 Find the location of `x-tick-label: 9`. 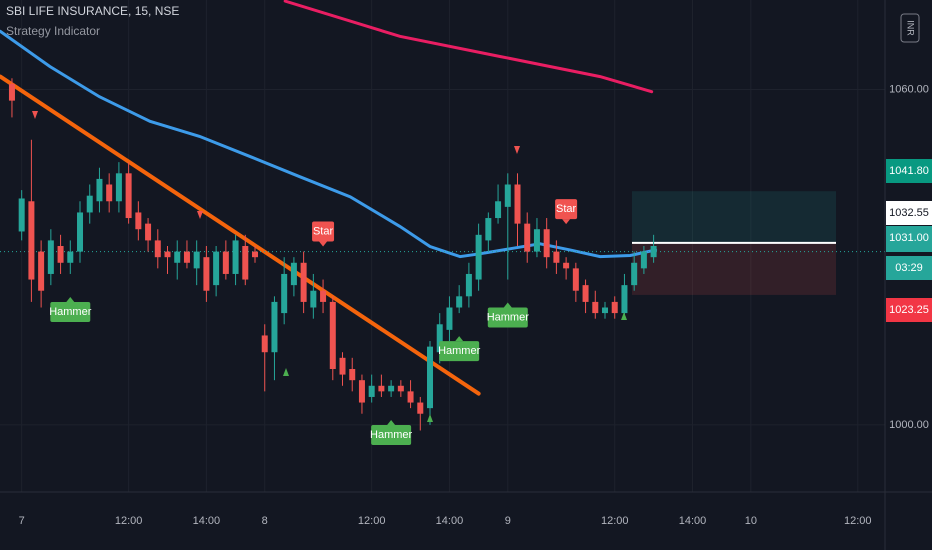

x-tick-label: 9 is located at coordinates (508, 521).